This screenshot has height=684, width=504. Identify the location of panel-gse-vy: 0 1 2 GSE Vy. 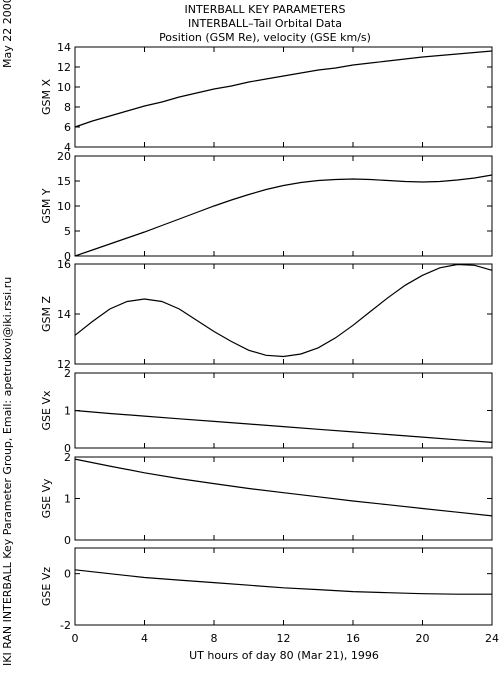
(266, 499).